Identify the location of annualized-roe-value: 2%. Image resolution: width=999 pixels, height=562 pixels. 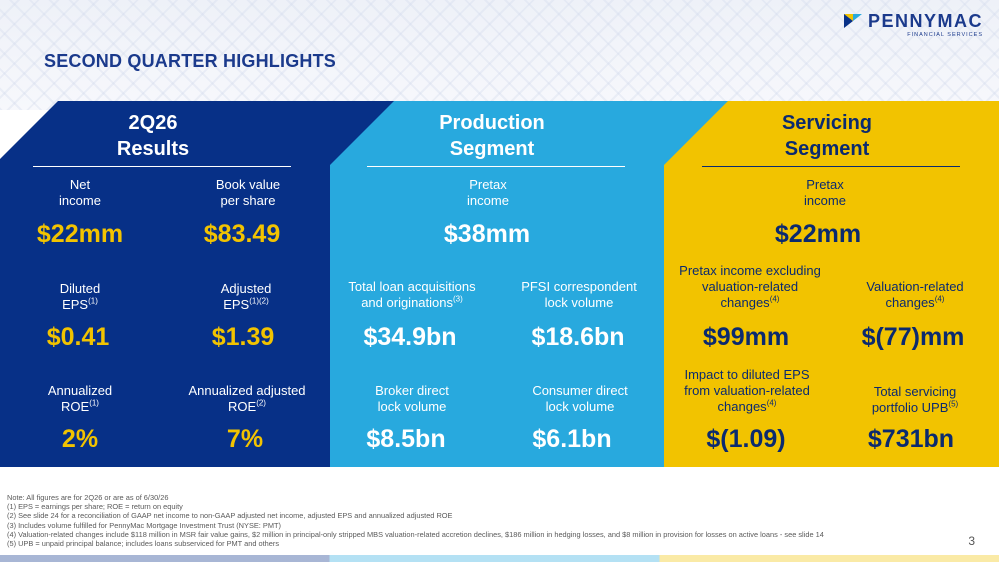
(80, 439).